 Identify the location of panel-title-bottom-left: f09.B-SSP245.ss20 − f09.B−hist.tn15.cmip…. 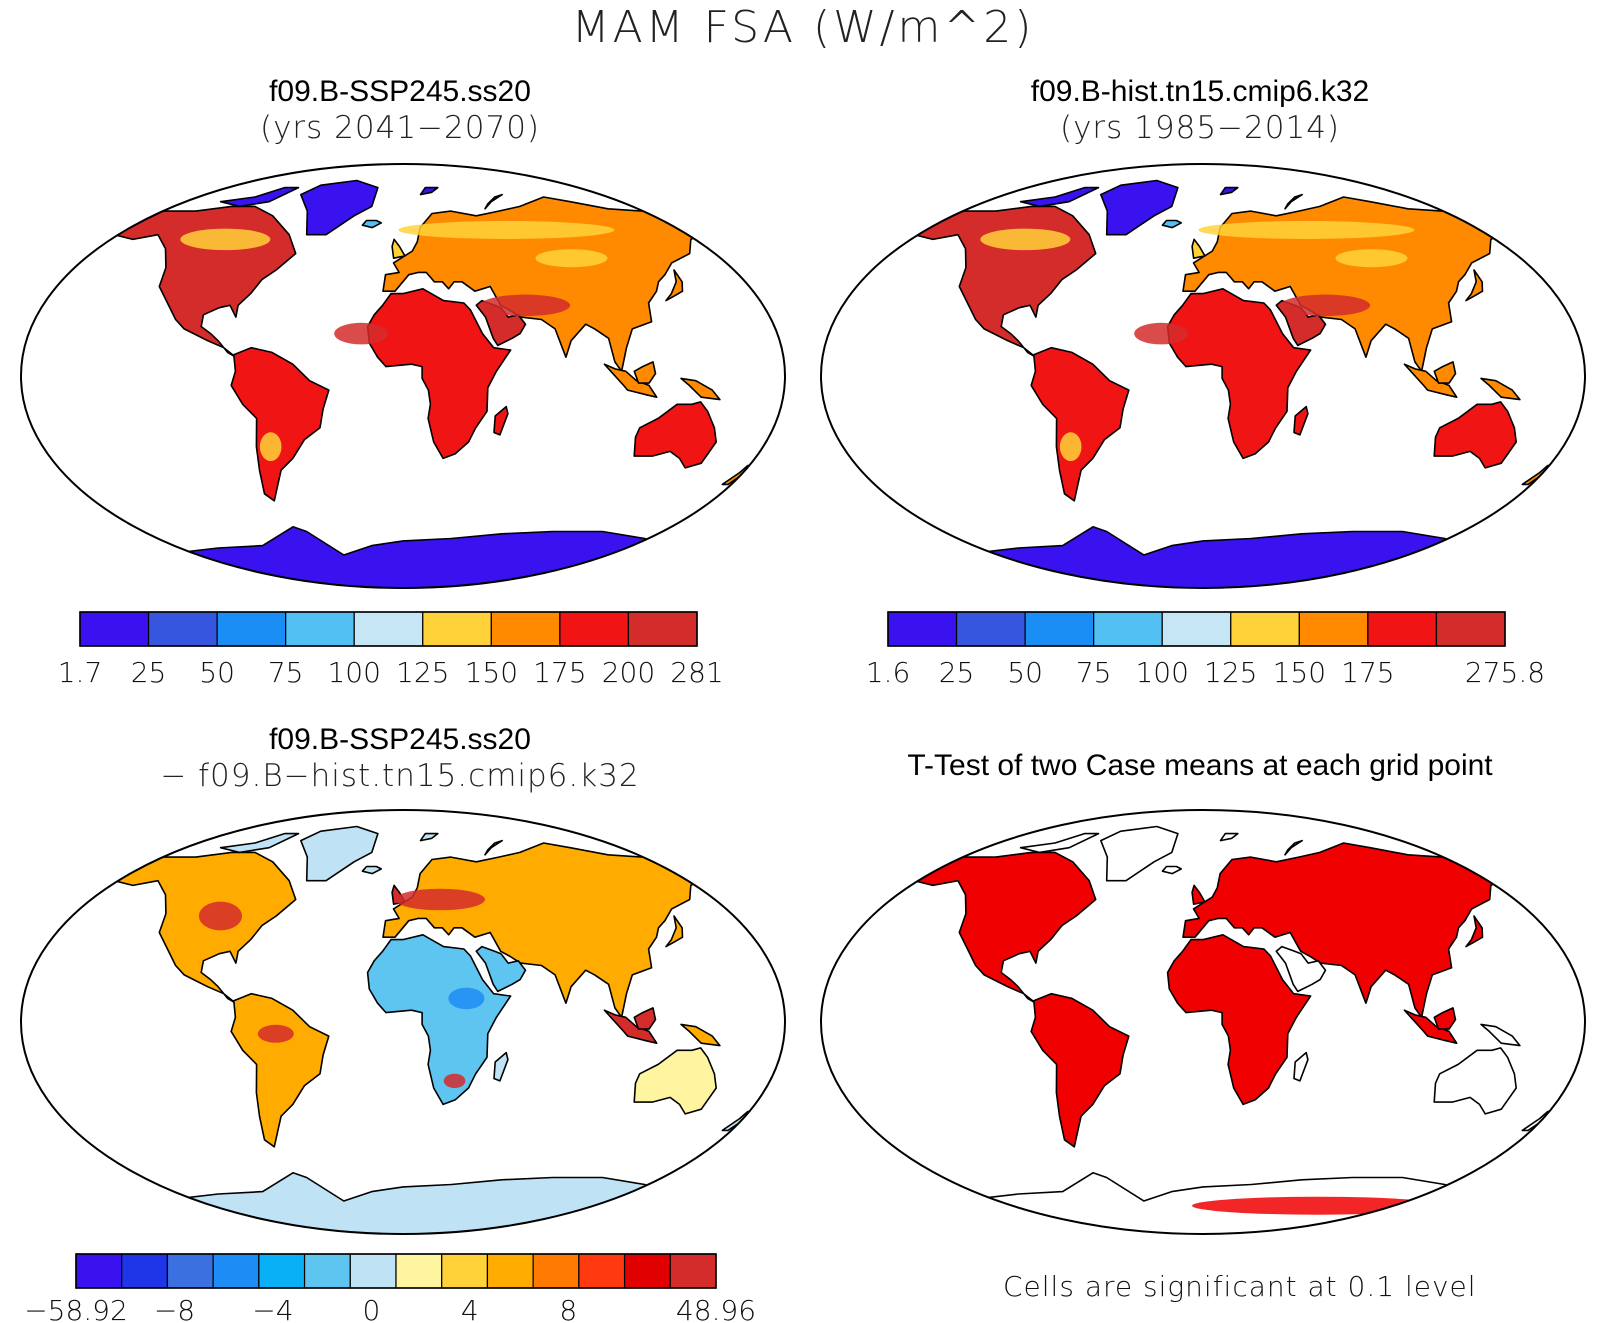
(400, 758).